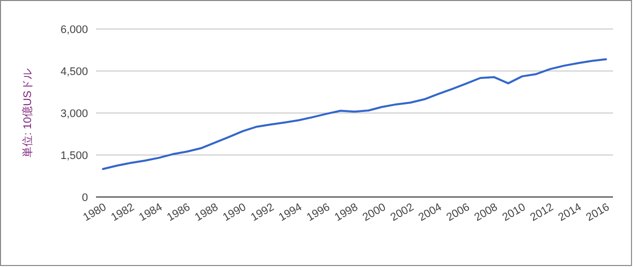  I want to click on y-tick-label: 1,500, so click(74, 156).